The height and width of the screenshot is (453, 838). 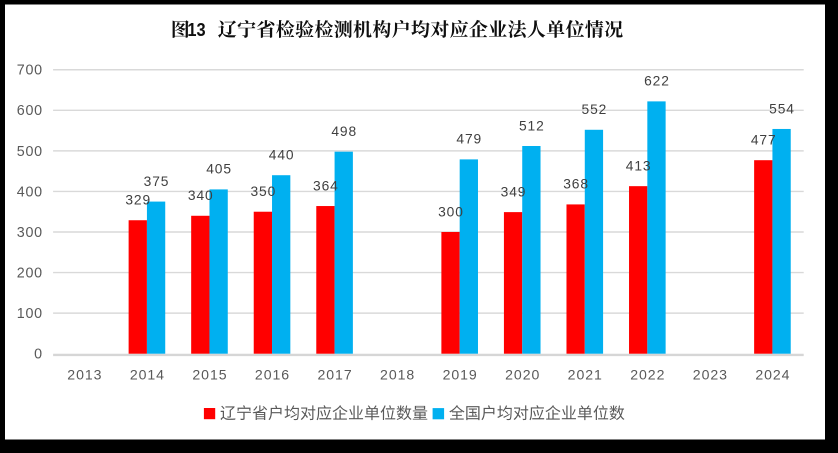 What do you see at coordinates (29, 273) in the screenshot?
I see `svg-text: 200` at bounding box center [29, 273].